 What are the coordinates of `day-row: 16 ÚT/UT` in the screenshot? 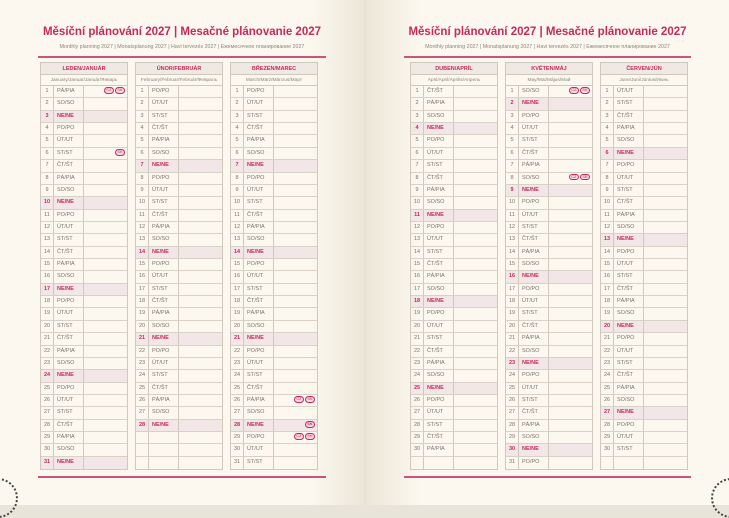 It's located at (274, 277).